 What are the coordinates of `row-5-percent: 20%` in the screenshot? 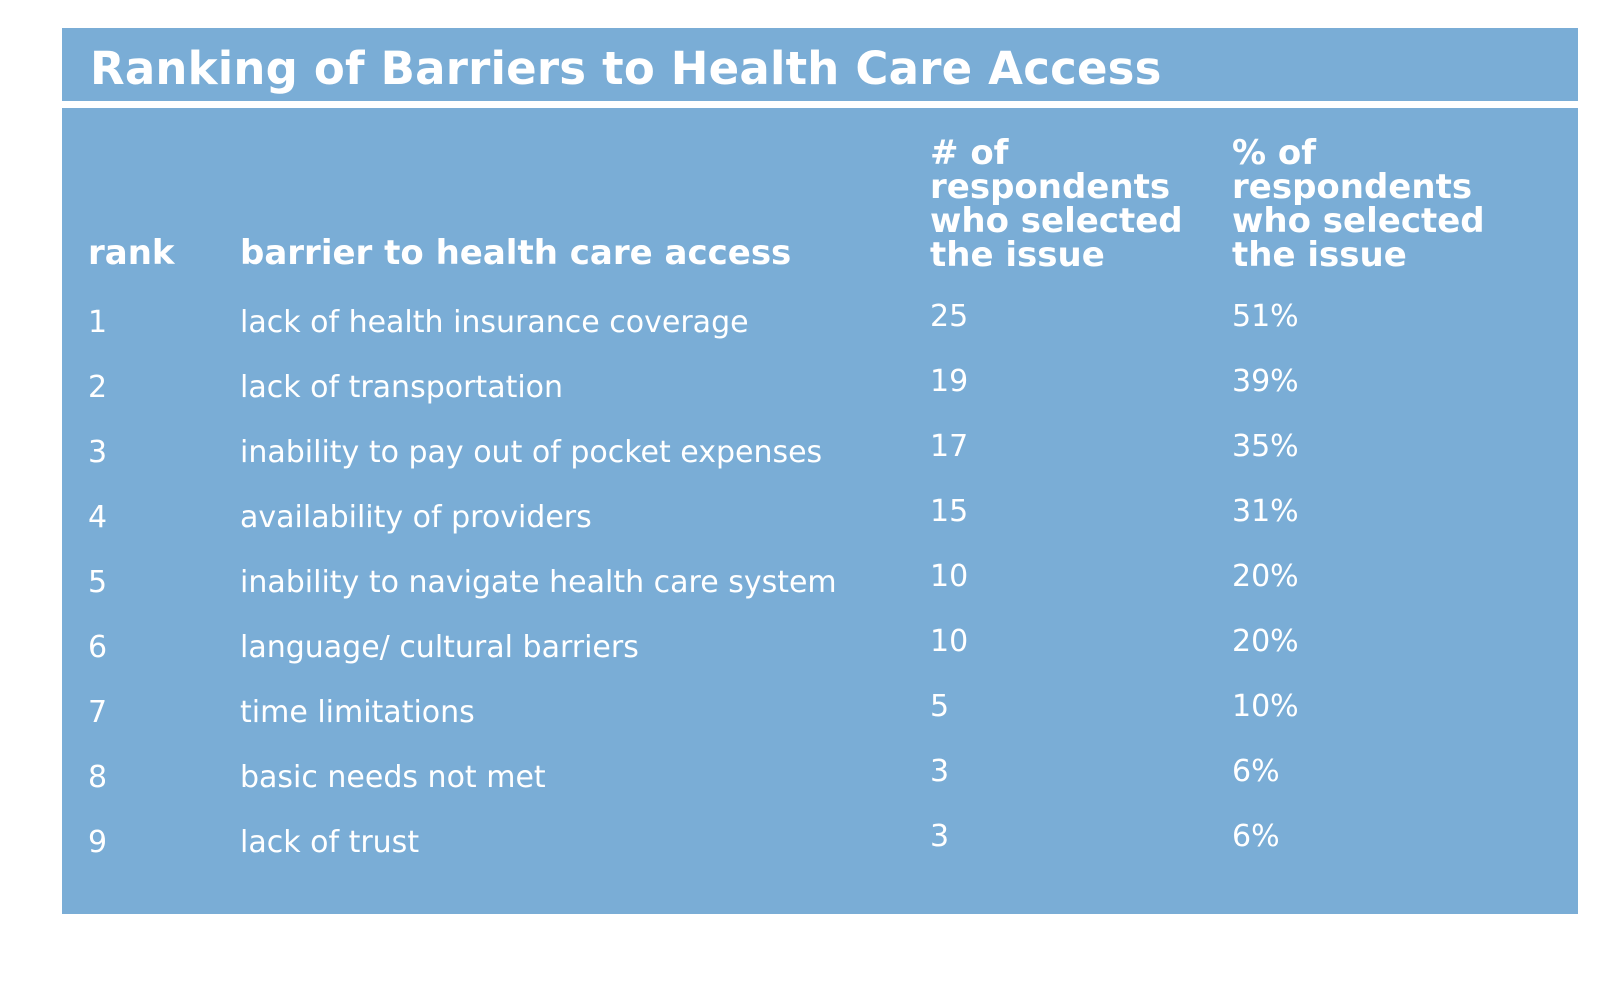 It's located at (1265, 576).